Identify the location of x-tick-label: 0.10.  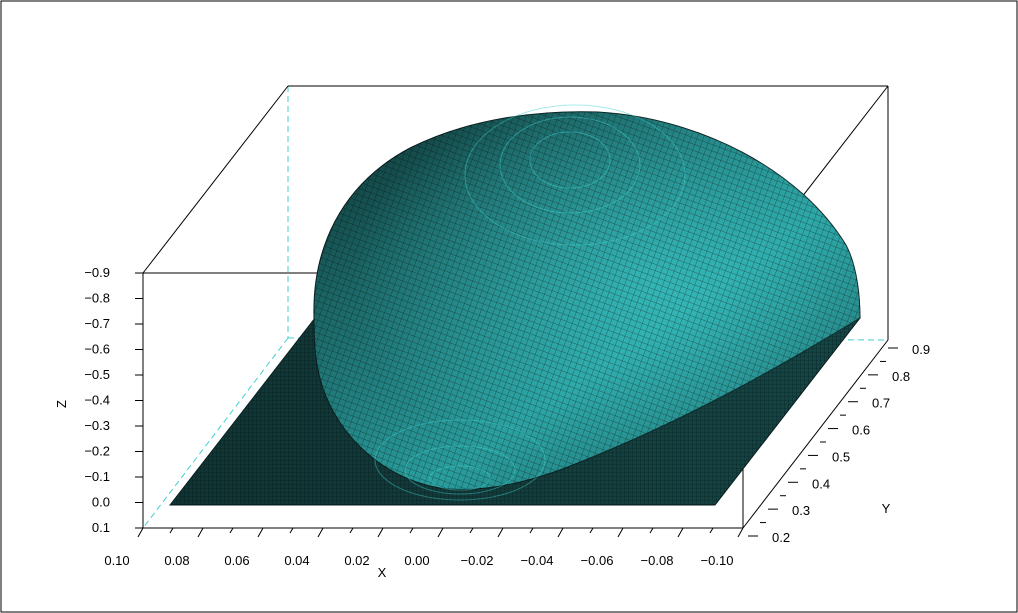
(116, 560).